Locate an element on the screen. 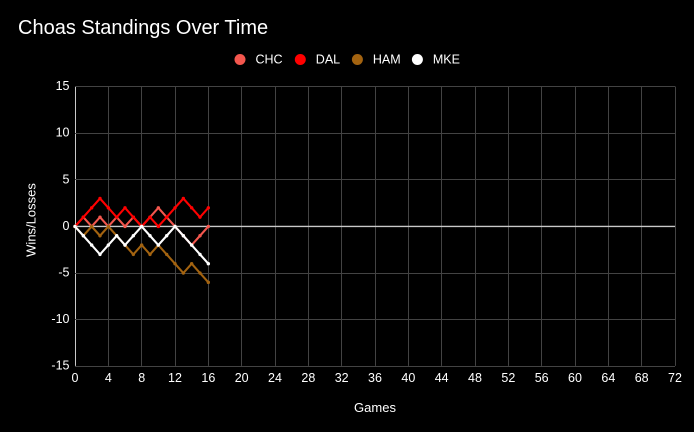  svg-text: -5 is located at coordinates (63, 272).